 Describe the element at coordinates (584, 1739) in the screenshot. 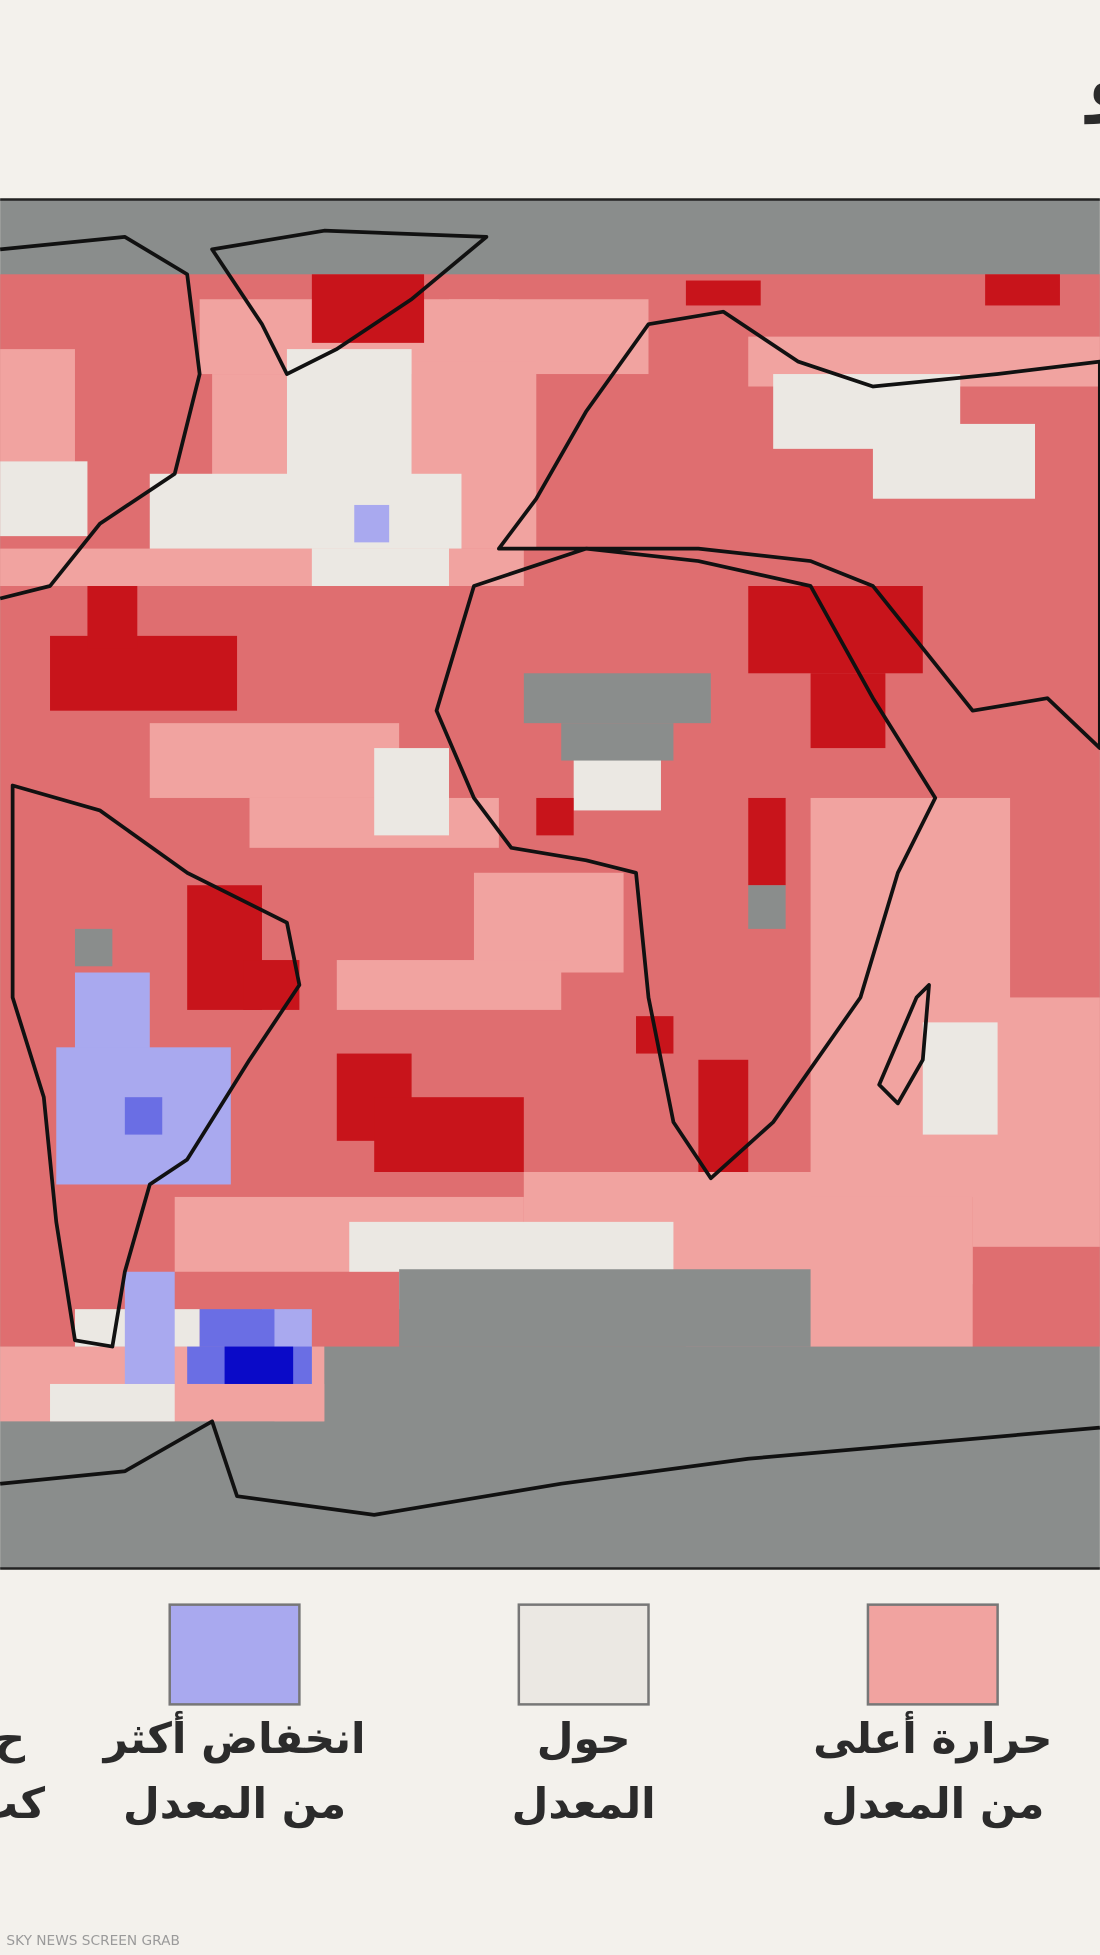

I see `legend-label: حول` at that location.